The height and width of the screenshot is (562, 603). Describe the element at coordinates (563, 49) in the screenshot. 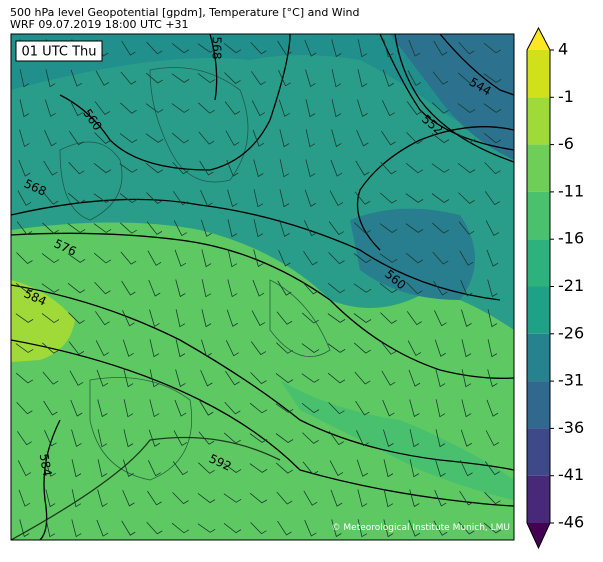

I see `colorbar-tick-label: 4` at that location.